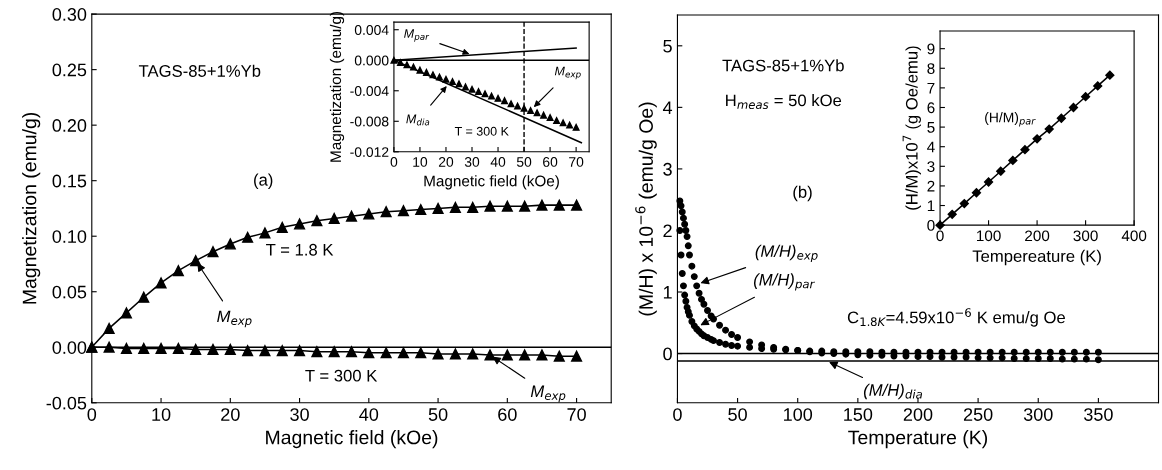 This screenshot has height=470, width=1162. Describe the element at coordinates (918, 439) in the screenshot. I see `x-axis-title: Temperature (K)` at that location.